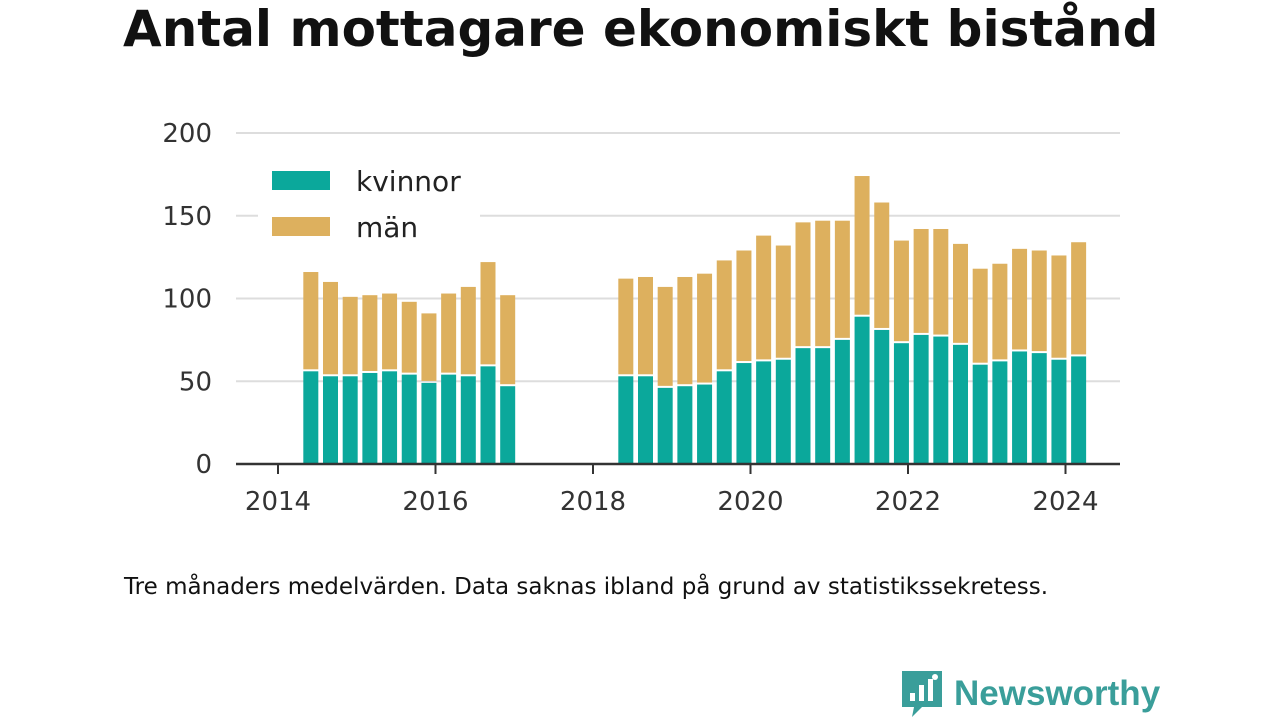 This screenshot has width=1280, height=720. What do you see at coordinates (435, 502) in the screenshot?
I see `x-tick-label-2016: 2016` at bounding box center [435, 502].